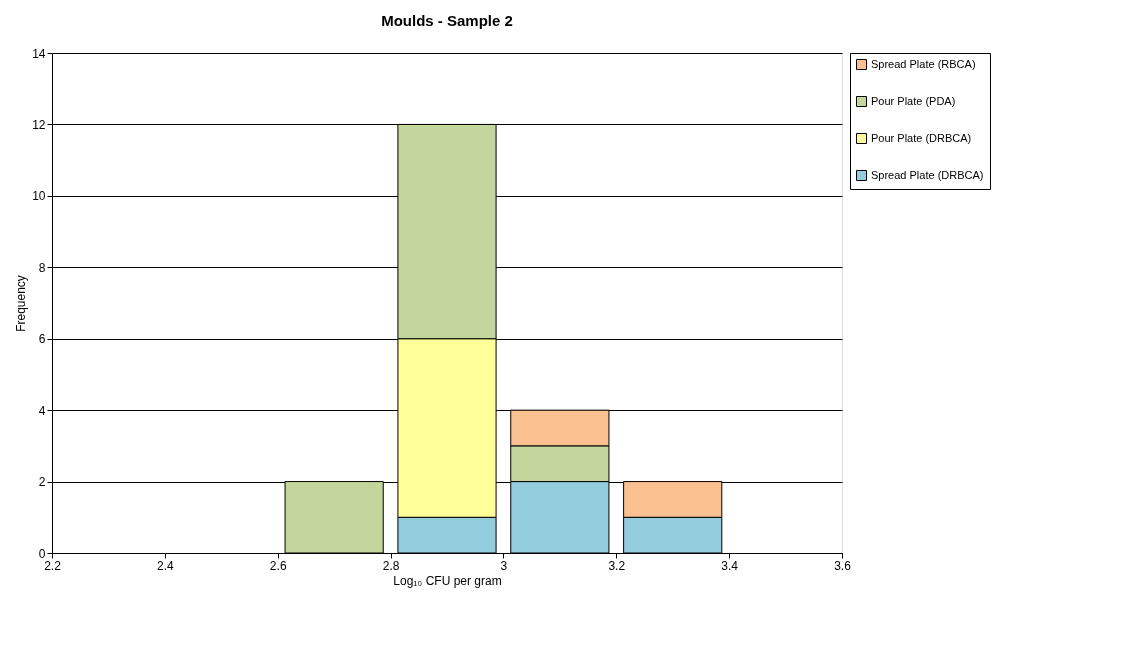 Image resolution: width=1142 pixels, height=670 pixels. What do you see at coordinates (42, 410) in the screenshot?
I see `y-tick-label: 4` at bounding box center [42, 410].